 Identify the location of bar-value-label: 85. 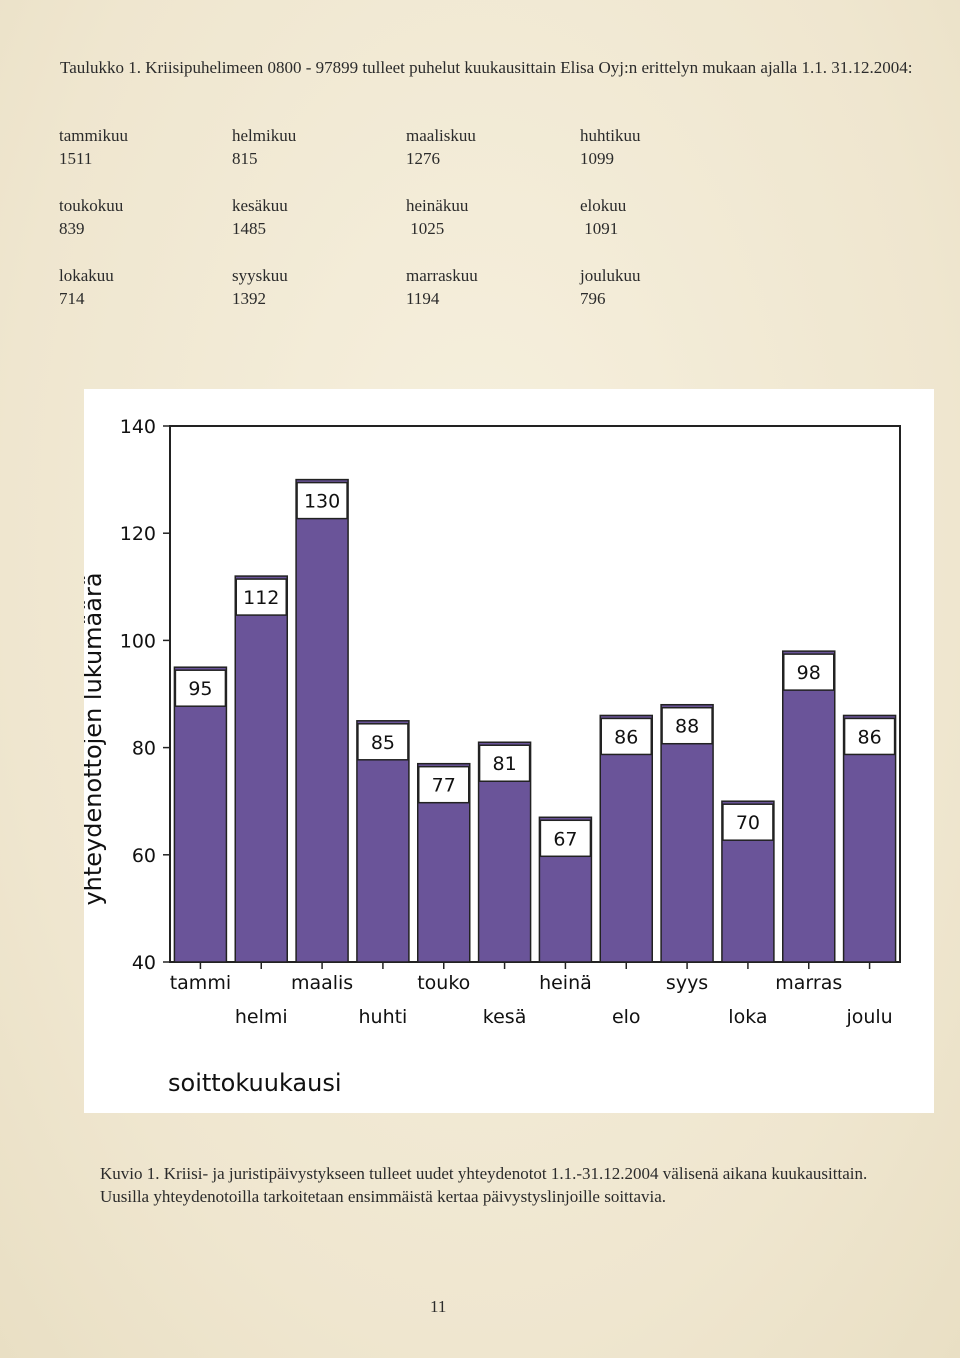
(383, 743).